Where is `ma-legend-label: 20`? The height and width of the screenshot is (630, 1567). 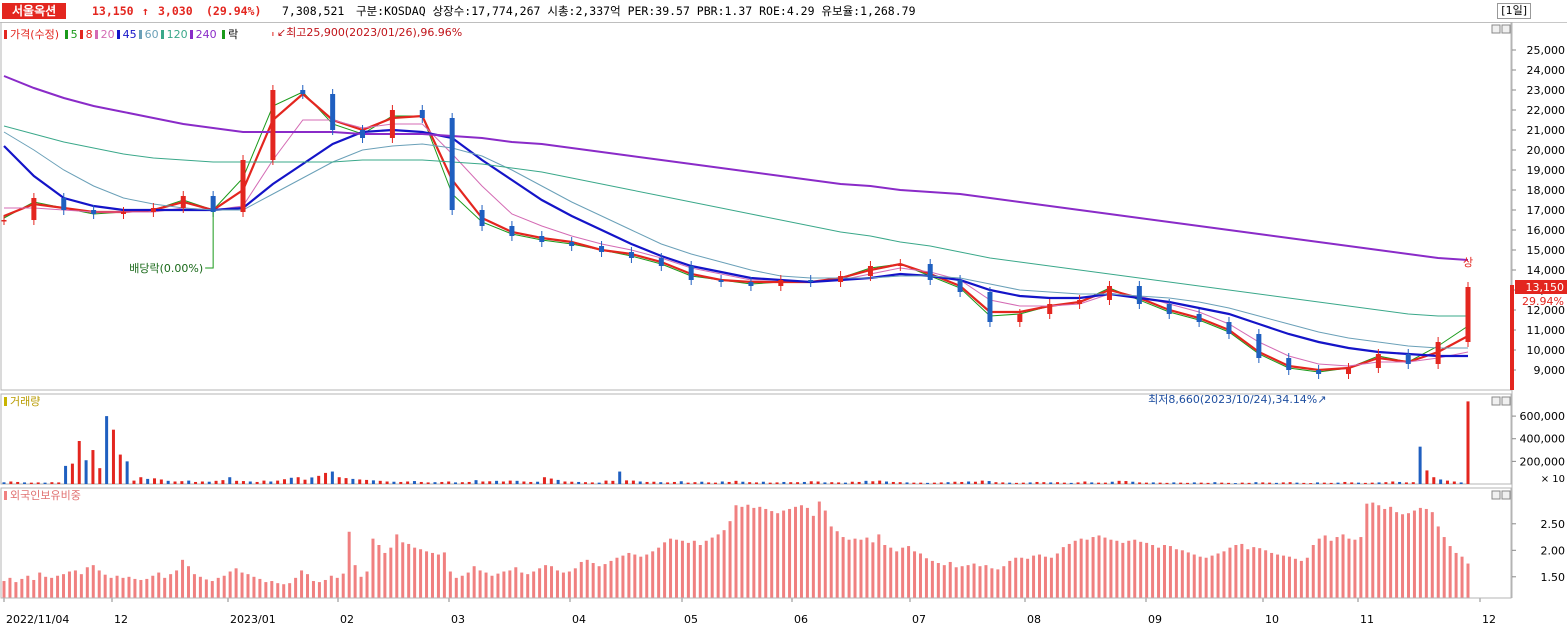 ma-legend-label: 20 is located at coordinates (107, 34).